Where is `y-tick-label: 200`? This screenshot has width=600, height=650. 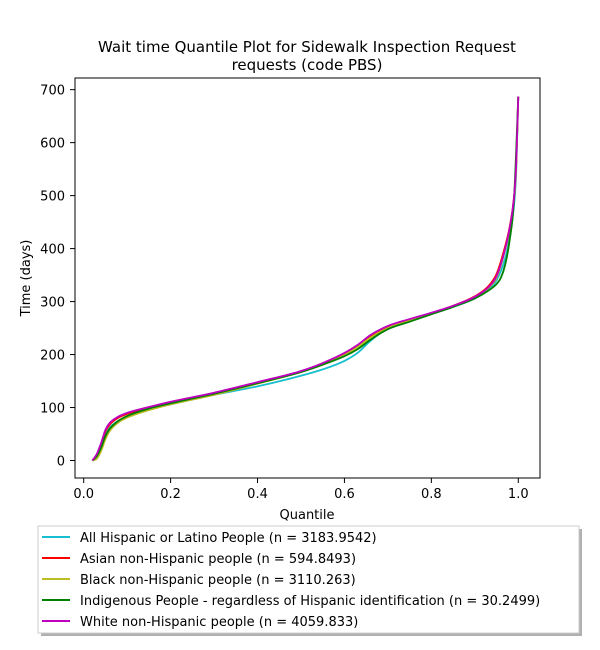 y-tick-label: 200 is located at coordinates (52, 356).